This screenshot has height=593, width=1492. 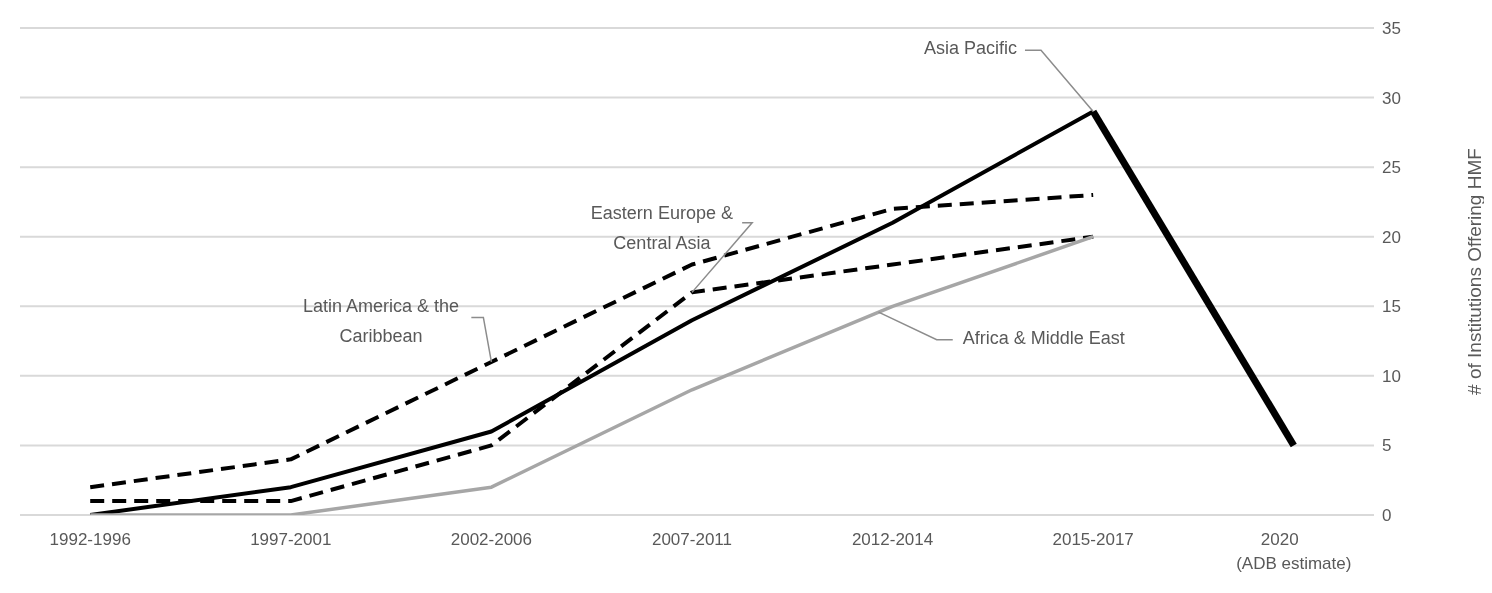 I want to click on y-tick-label: 0, so click(x=1387, y=516).